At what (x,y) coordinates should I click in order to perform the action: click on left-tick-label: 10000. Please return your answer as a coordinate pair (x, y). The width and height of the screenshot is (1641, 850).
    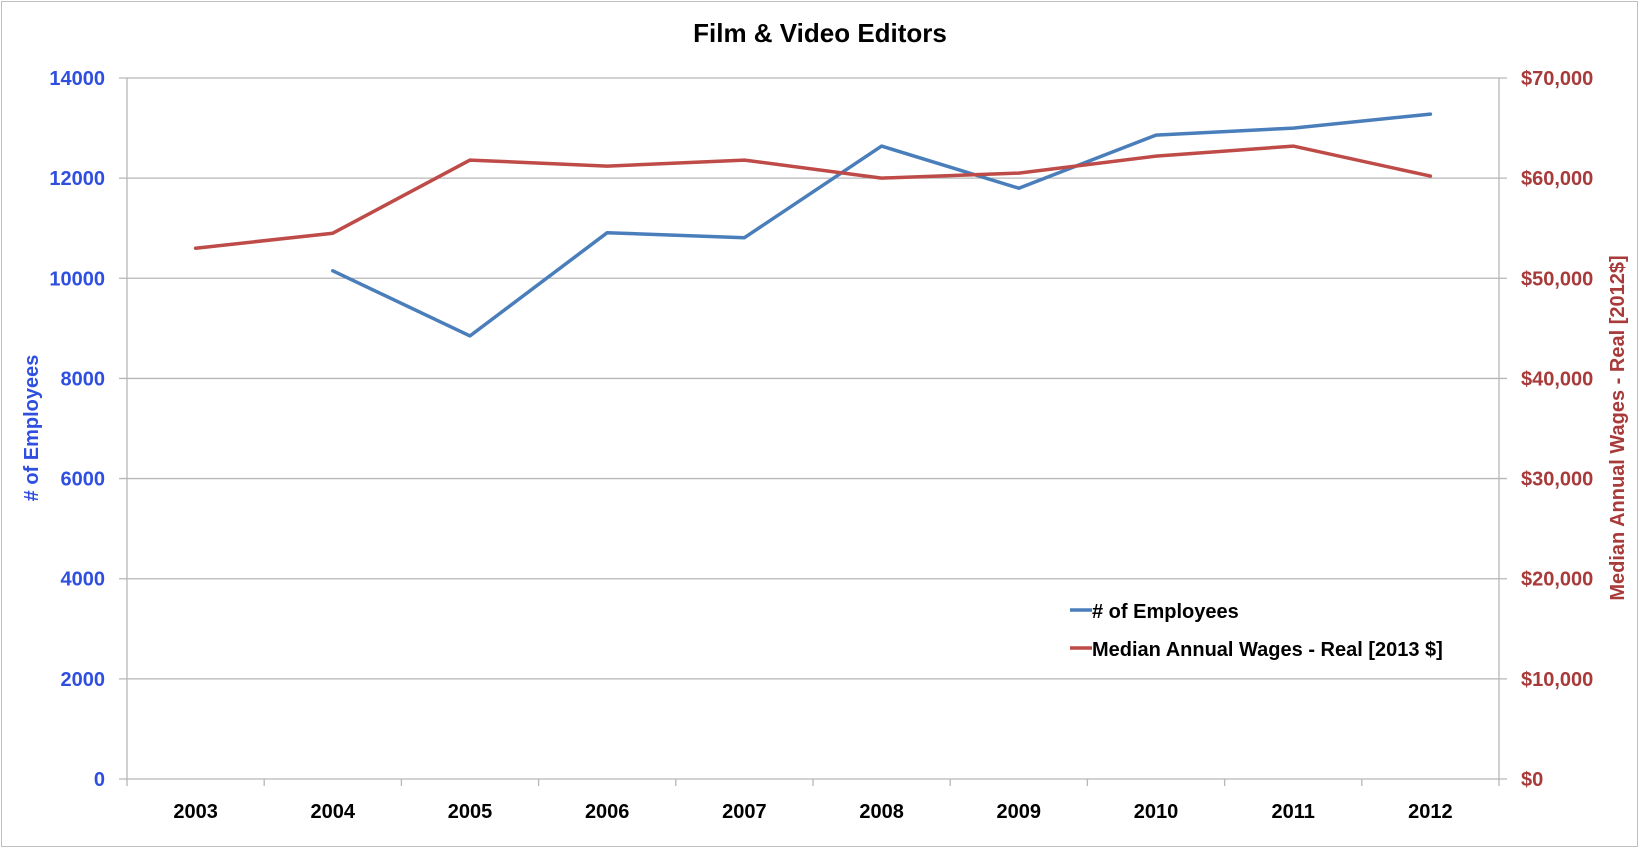
    Looking at the image, I should click on (77, 279).